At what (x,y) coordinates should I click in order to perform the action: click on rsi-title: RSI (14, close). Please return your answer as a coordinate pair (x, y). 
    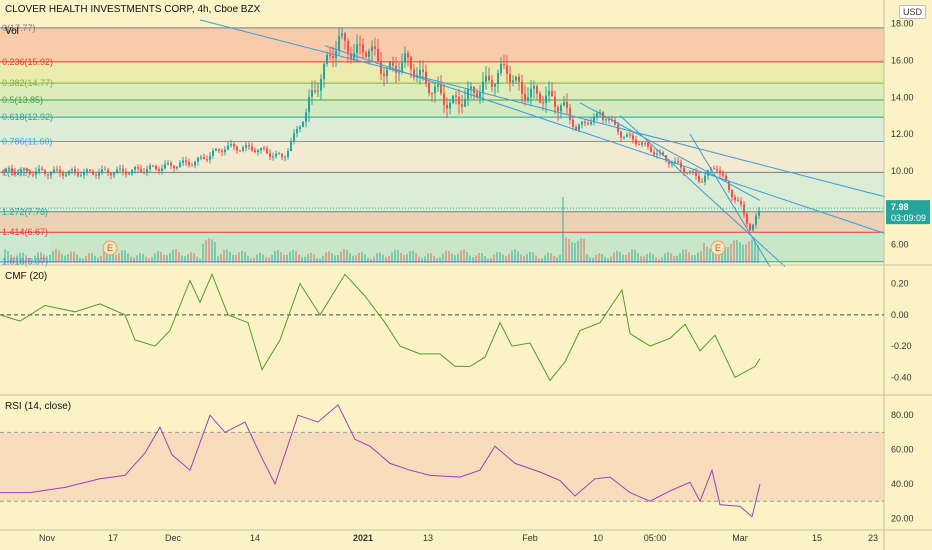
    Looking at the image, I should click on (38, 406).